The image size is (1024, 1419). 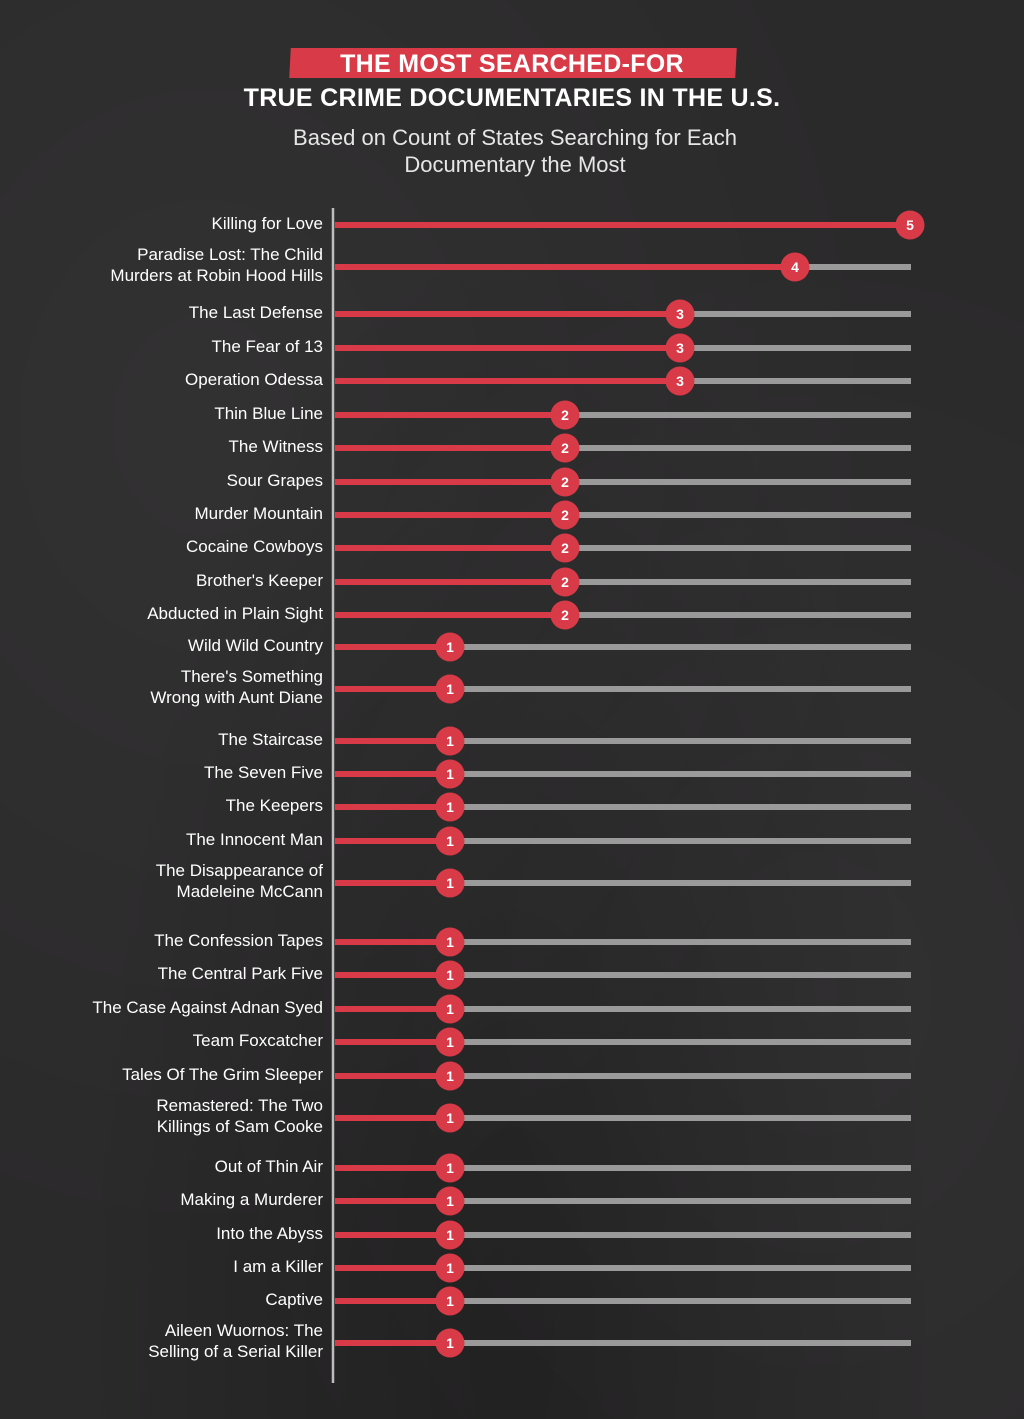 What do you see at coordinates (240, 973) in the screenshot?
I see `category-label: The Central Park Five` at bounding box center [240, 973].